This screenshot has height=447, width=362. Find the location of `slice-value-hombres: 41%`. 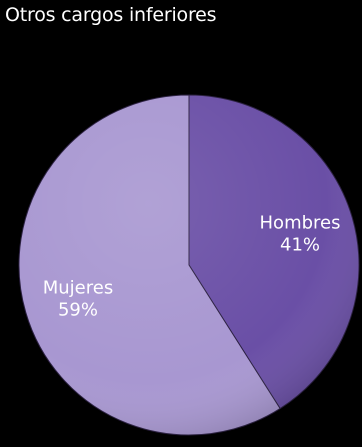

slice-value-hombres: 41% is located at coordinates (300, 245).